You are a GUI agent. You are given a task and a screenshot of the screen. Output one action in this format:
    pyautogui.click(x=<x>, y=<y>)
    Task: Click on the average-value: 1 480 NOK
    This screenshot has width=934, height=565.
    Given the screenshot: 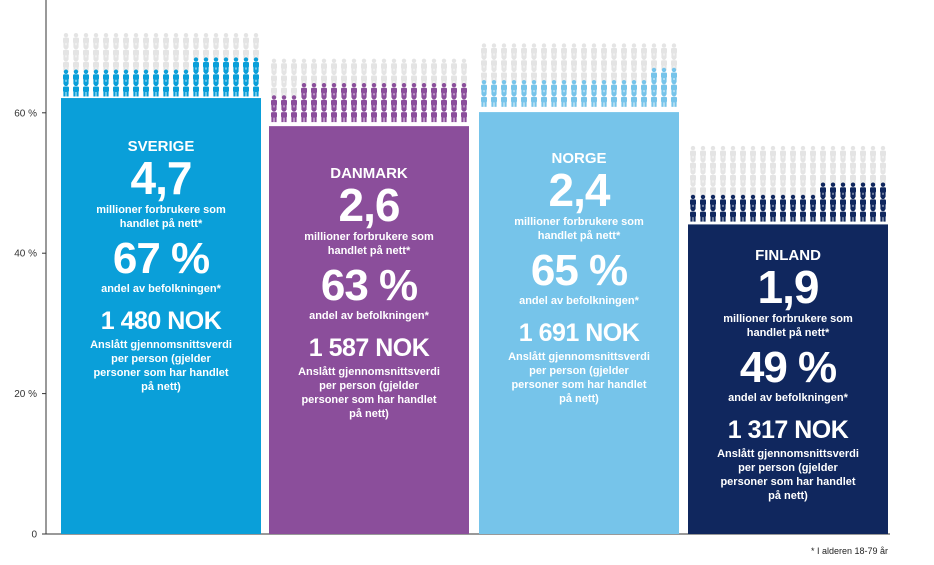 What is the action you would take?
    pyautogui.click(x=161, y=321)
    